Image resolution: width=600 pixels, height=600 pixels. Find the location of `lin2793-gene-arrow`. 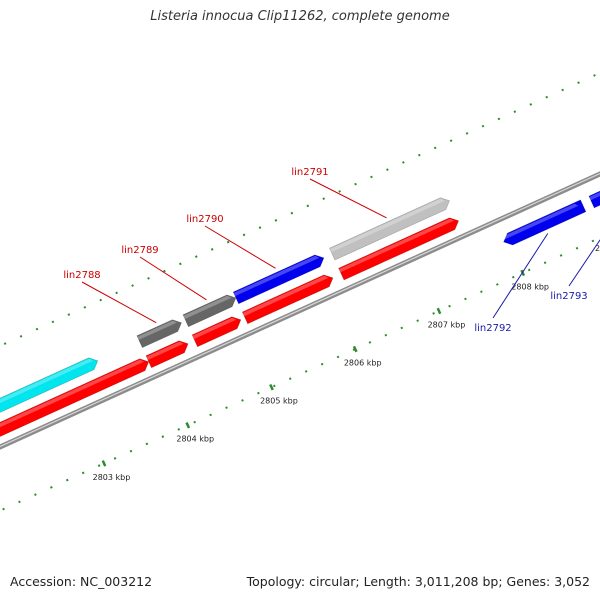

lin2793-gene-arrow is located at coordinates (594, 199).